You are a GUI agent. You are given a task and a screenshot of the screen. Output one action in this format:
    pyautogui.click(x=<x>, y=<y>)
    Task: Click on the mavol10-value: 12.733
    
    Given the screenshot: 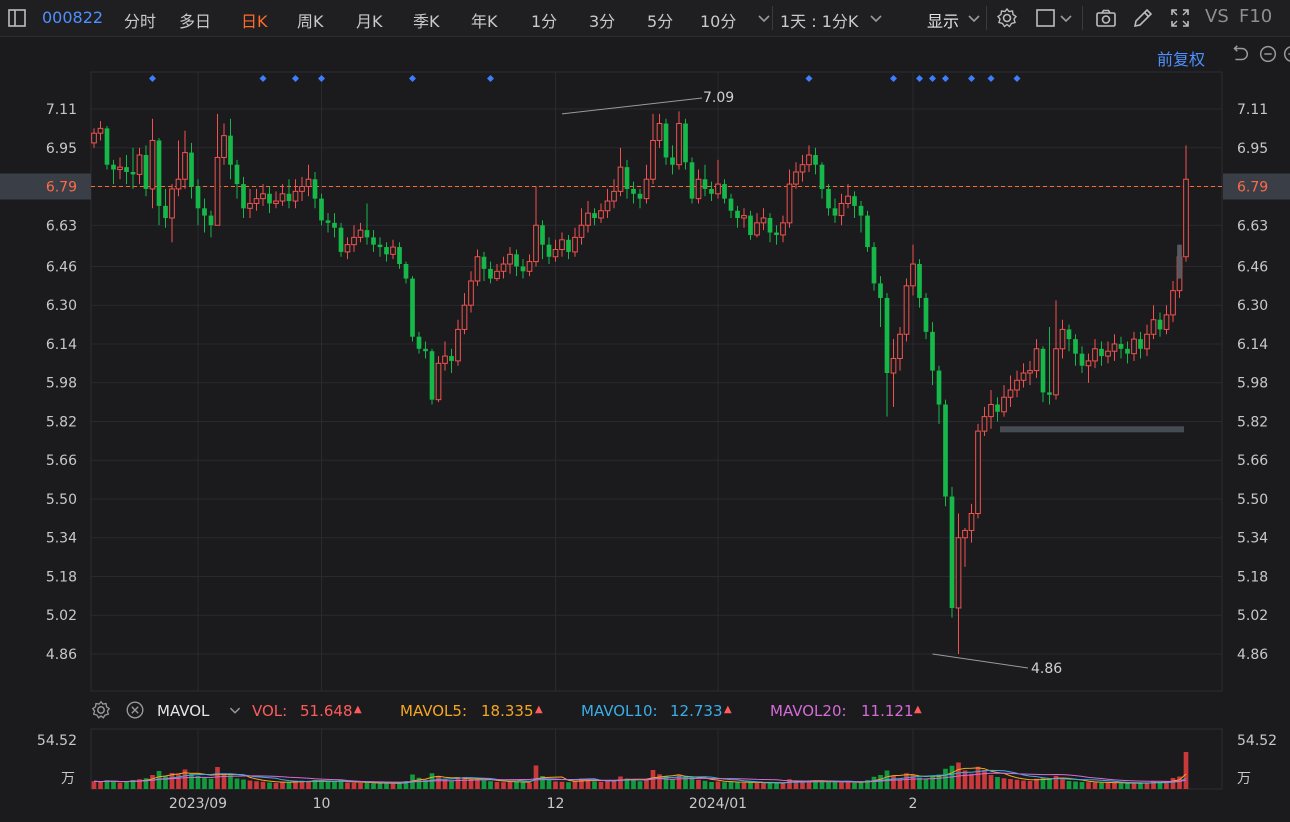 What is the action you would take?
    pyautogui.click(x=696, y=711)
    